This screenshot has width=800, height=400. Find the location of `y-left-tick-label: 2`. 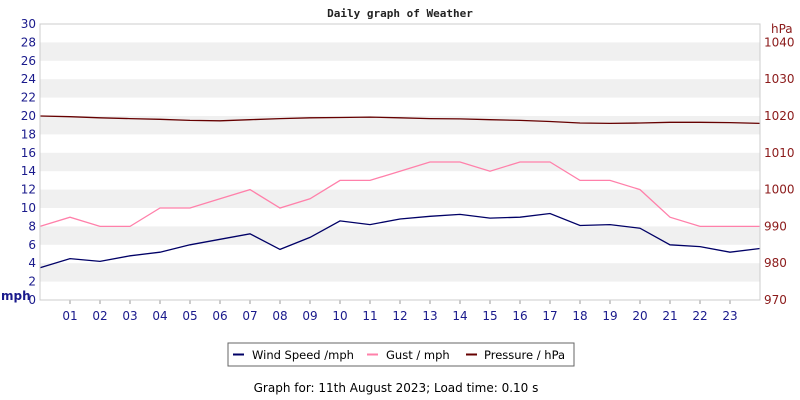

y-left-tick-label: 2 is located at coordinates (32, 282).